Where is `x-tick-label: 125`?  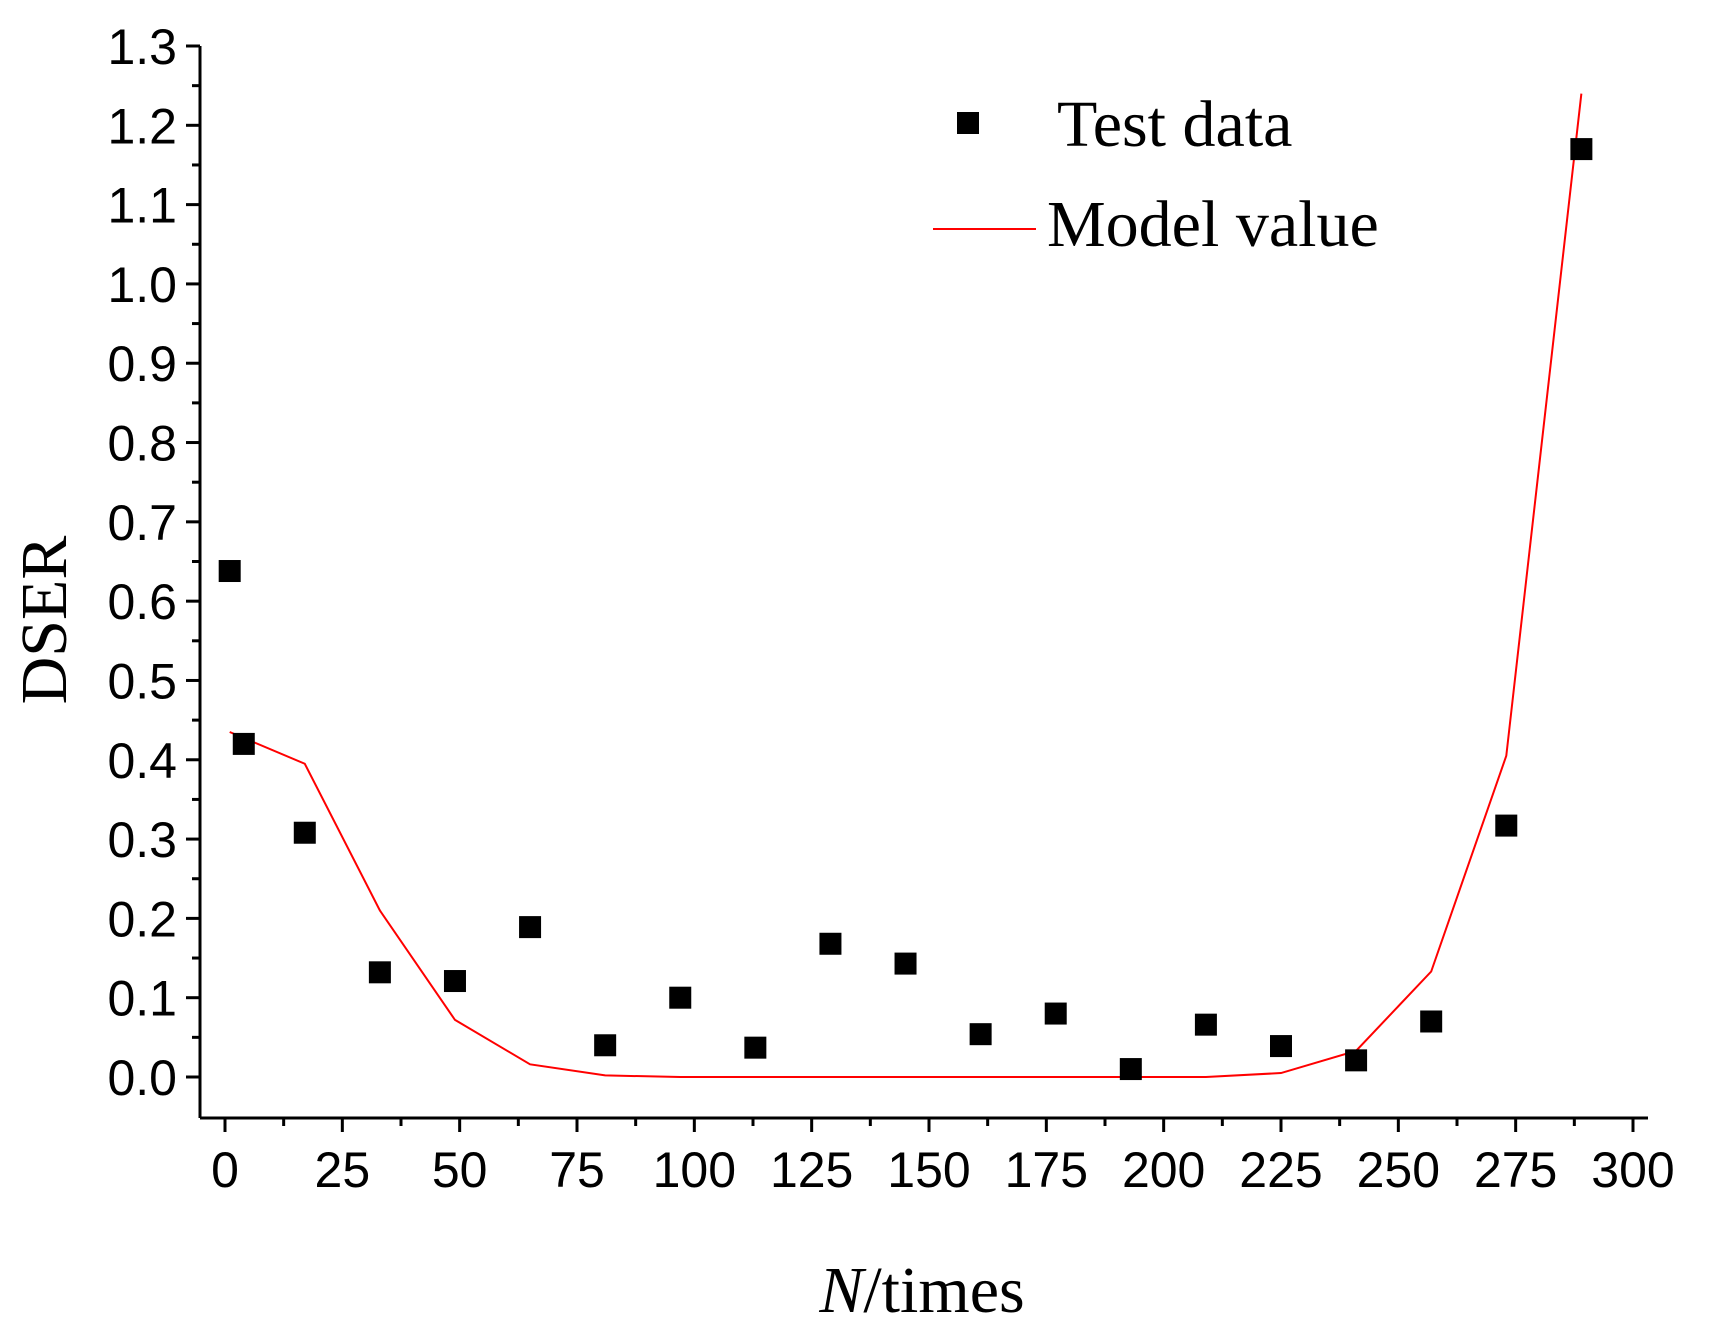 x-tick-label: 125 is located at coordinates (811, 1170).